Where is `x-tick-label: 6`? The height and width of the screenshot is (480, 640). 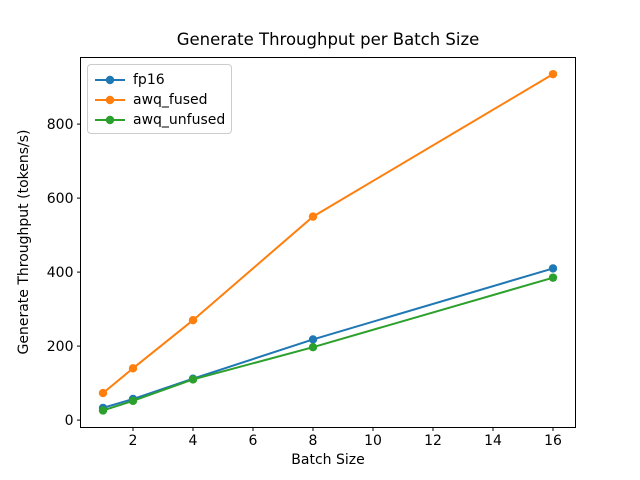
x-tick-label: 6 is located at coordinates (253, 441).